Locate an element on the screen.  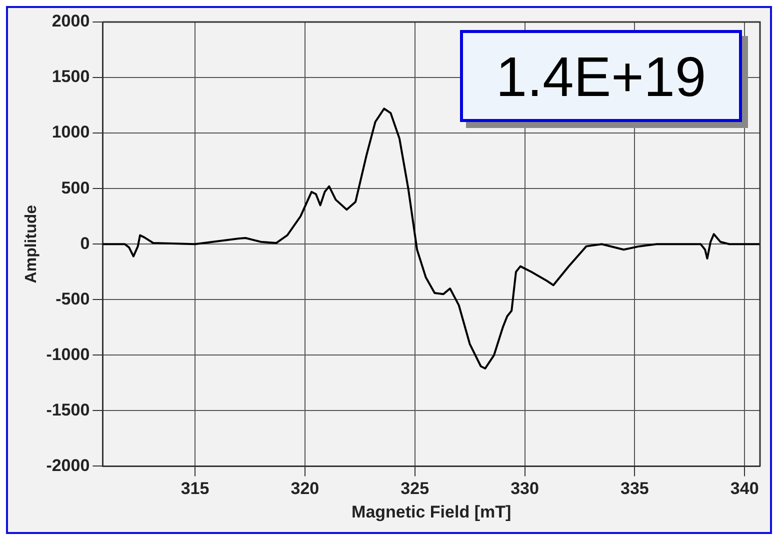
y-tick-label: 0 is located at coordinates (85, 243).